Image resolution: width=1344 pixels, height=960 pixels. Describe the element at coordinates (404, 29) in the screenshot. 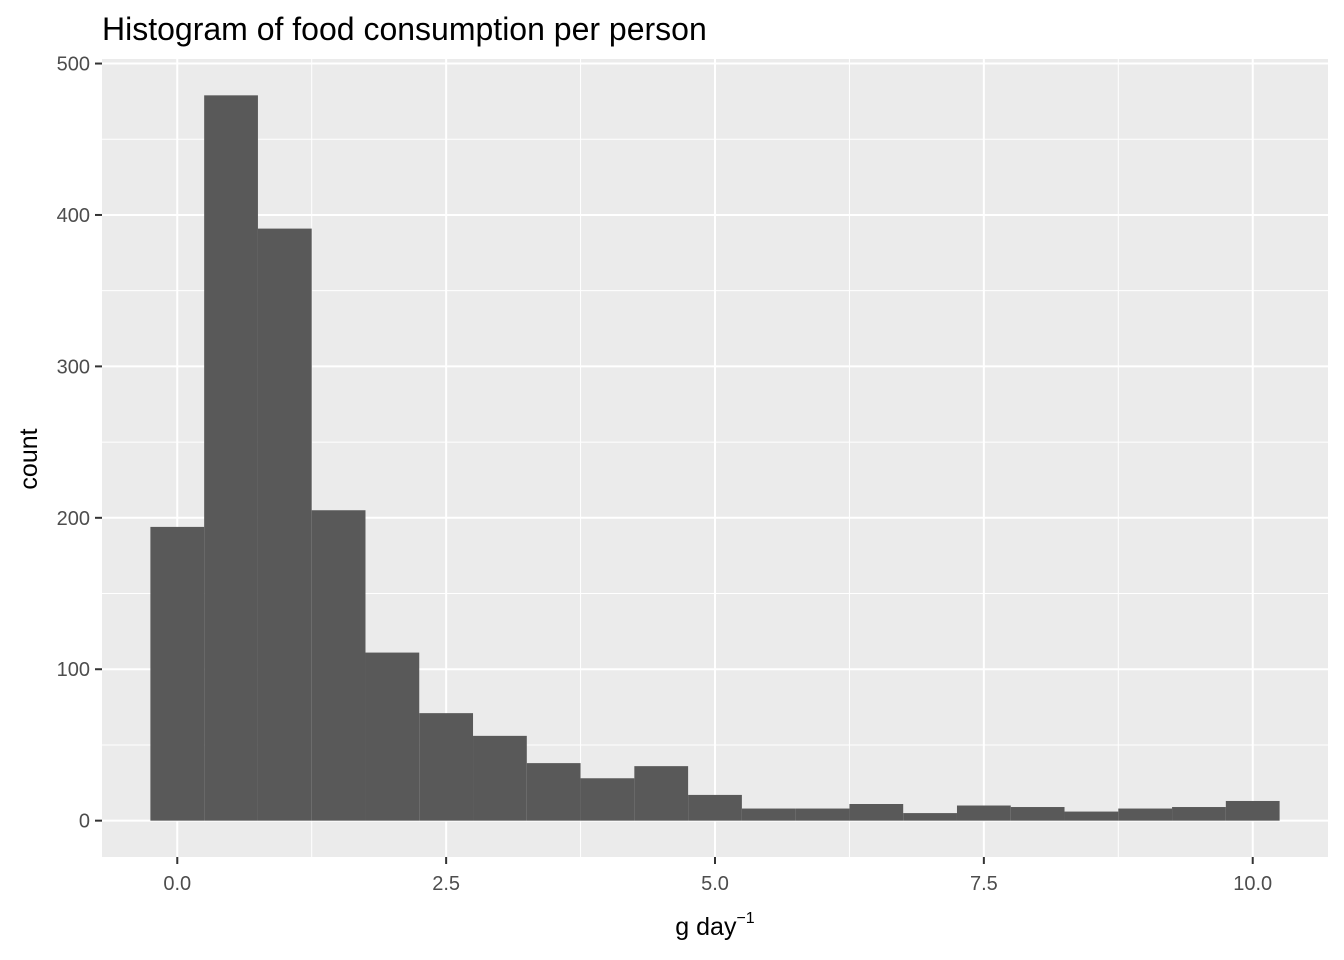

I see `chart-title: Histogram of food consumption per person` at that location.